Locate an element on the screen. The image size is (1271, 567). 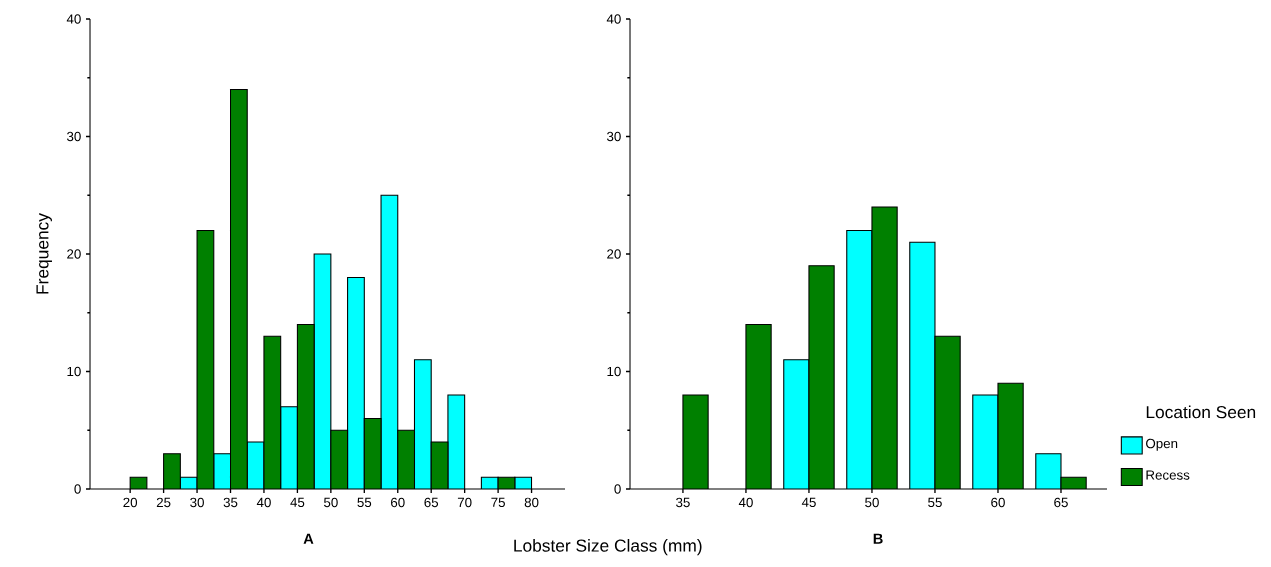
y-axis-title: Frequency is located at coordinates (44, 253).